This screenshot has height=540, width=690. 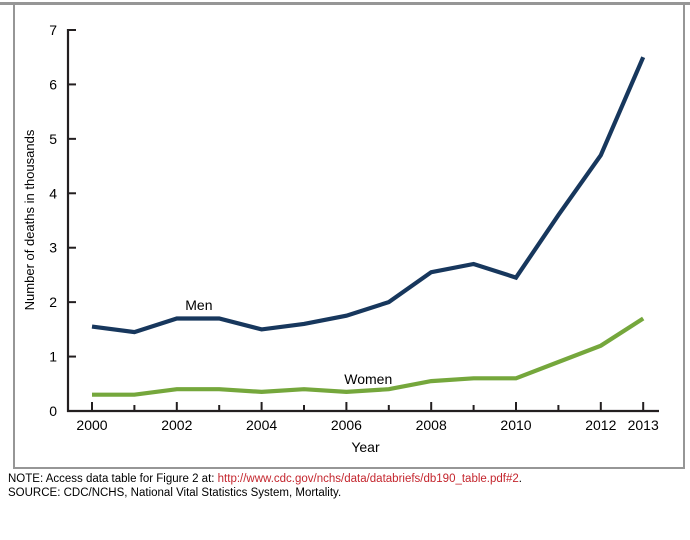 What do you see at coordinates (261, 425) in the screenshot?
I see `x-tick-label: 2004` at bounding box center [261, 425].